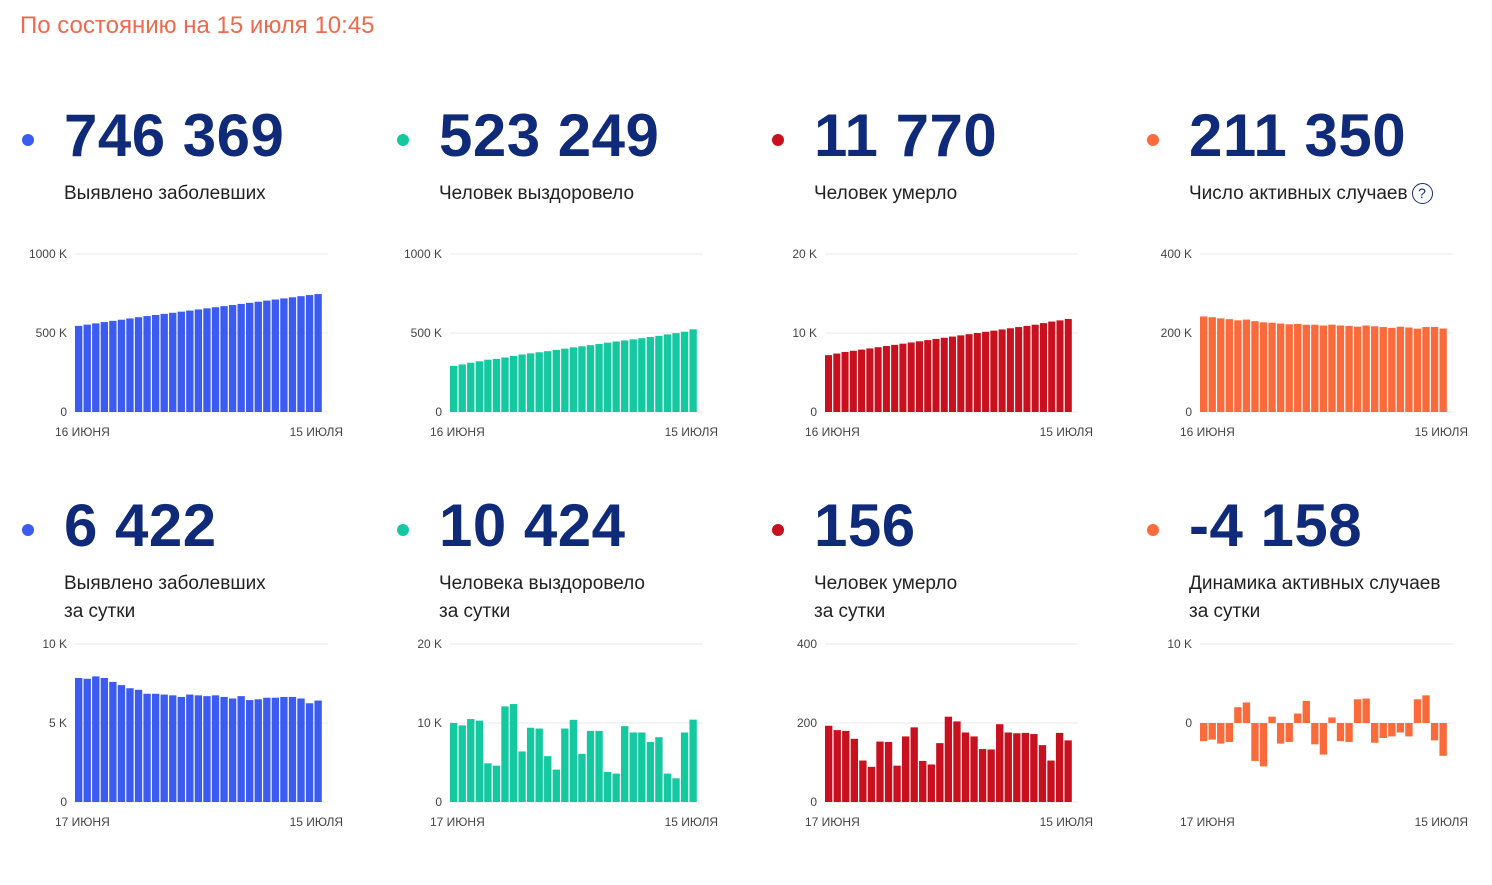 The image size is (1492, 885). Describe the element at coordinates (429, 644) in the screenshot. I see `y-tick-label: 20 K` at that location.